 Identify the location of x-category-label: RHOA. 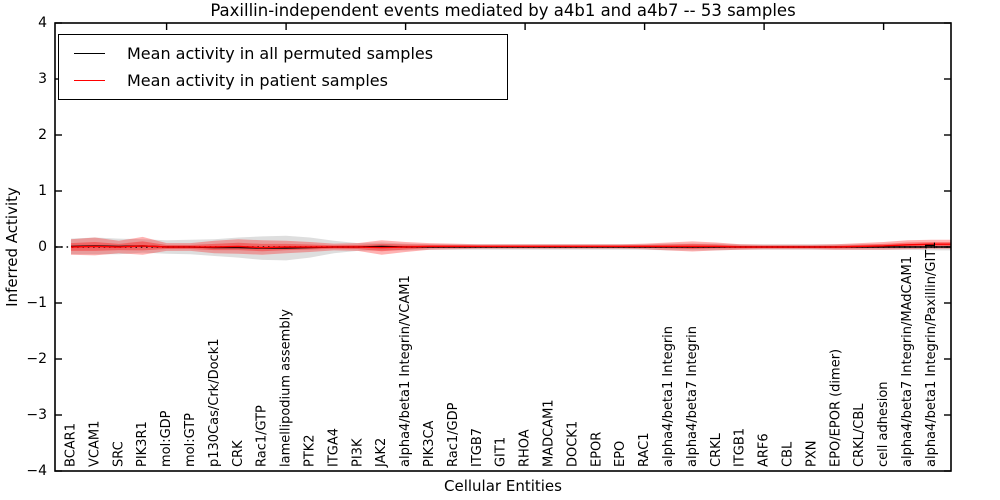
(525, 448).